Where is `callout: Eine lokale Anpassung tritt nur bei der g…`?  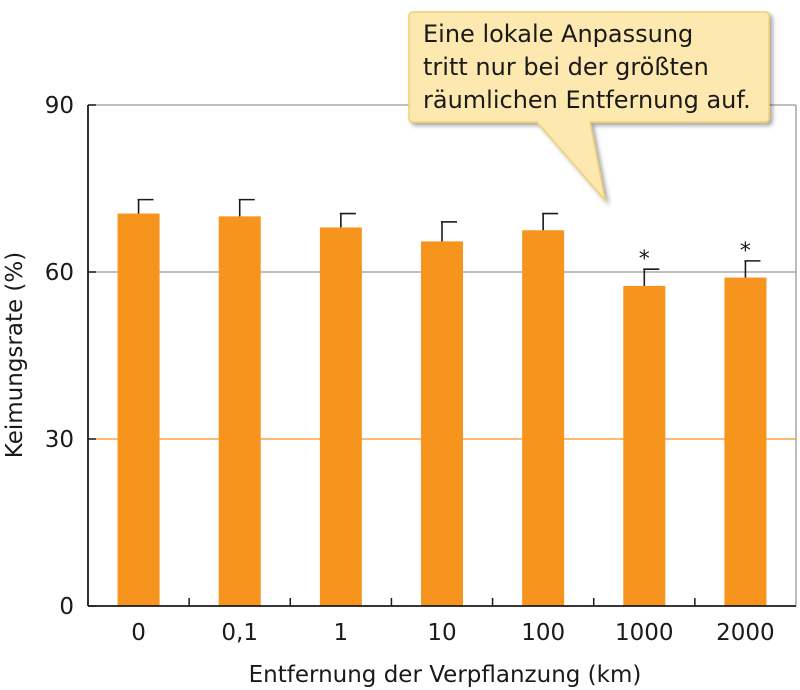 callout: Eine lokale Anpassung tritt nur bei der g… is located at coordinates (589, 107).